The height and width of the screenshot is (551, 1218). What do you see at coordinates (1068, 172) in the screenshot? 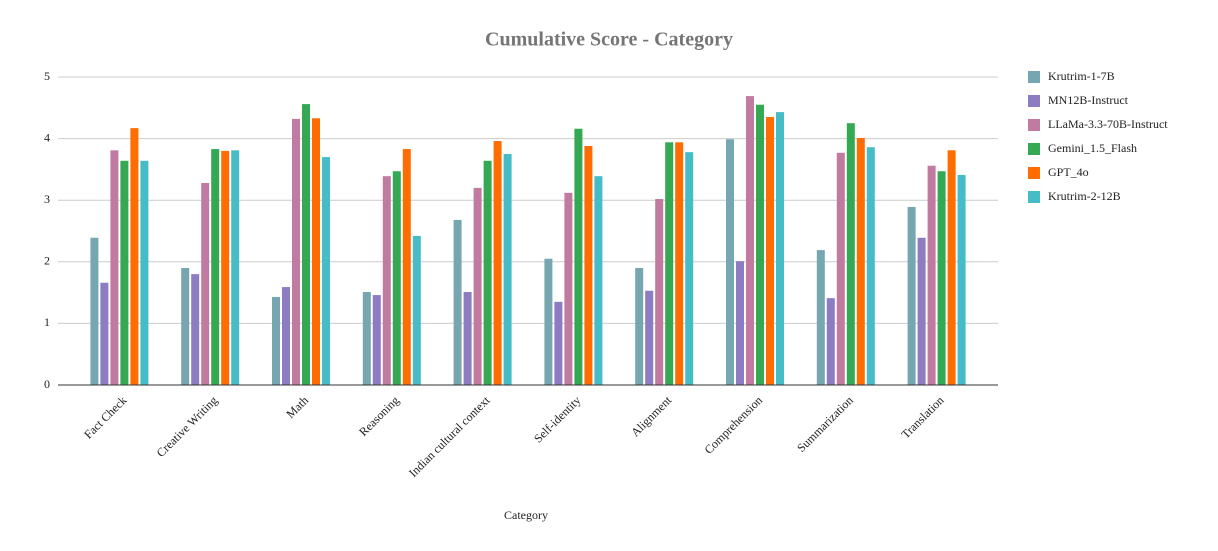
I see `legend-label: GPT_4o` at bounding box center [1068, 172].